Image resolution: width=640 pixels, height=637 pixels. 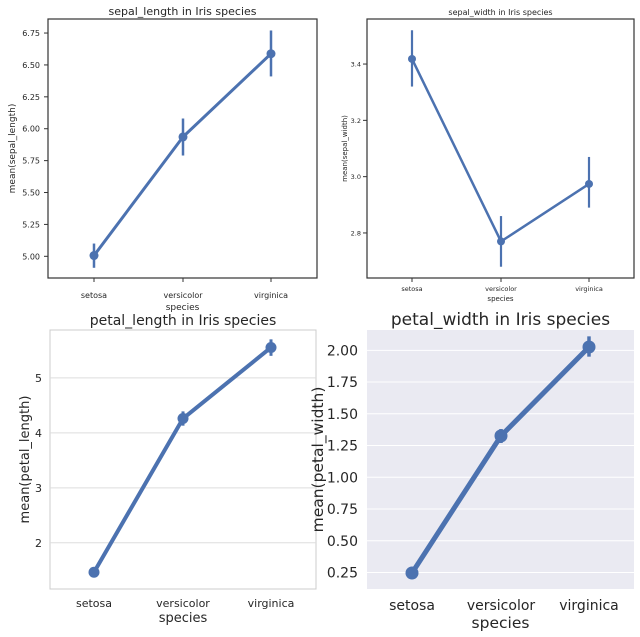 I want to click on y-tick-label: 4, so click(x=38, y=433).